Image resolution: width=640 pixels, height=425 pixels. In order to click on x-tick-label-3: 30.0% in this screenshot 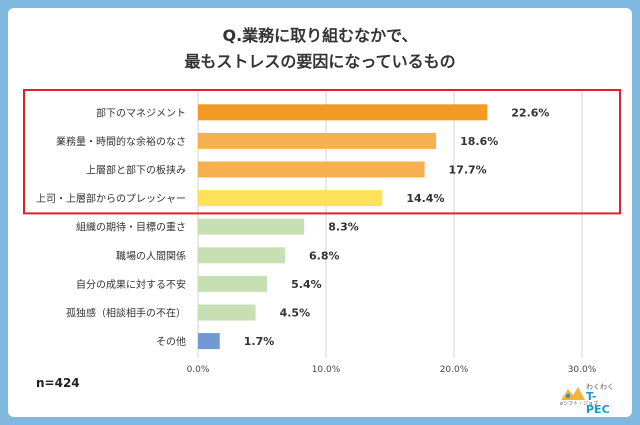, I will do `click(582, 370)`.